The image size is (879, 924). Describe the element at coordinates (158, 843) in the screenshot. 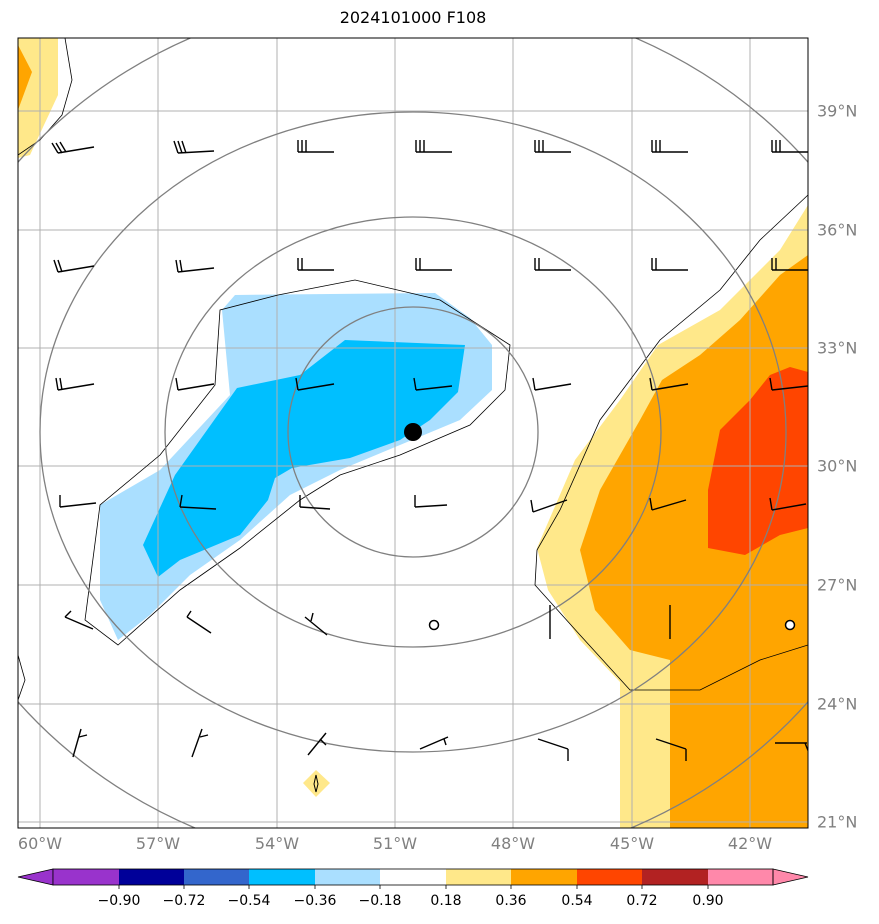

I see `lon-label: 57°W` at that location.